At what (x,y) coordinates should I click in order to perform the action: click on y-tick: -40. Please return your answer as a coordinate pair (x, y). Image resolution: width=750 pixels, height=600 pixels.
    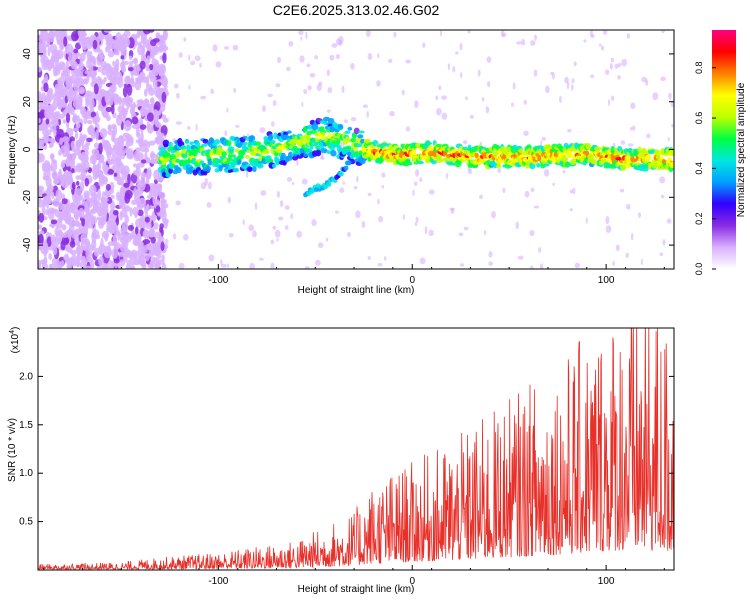
    Looking at the image, I should click on (348, 244).